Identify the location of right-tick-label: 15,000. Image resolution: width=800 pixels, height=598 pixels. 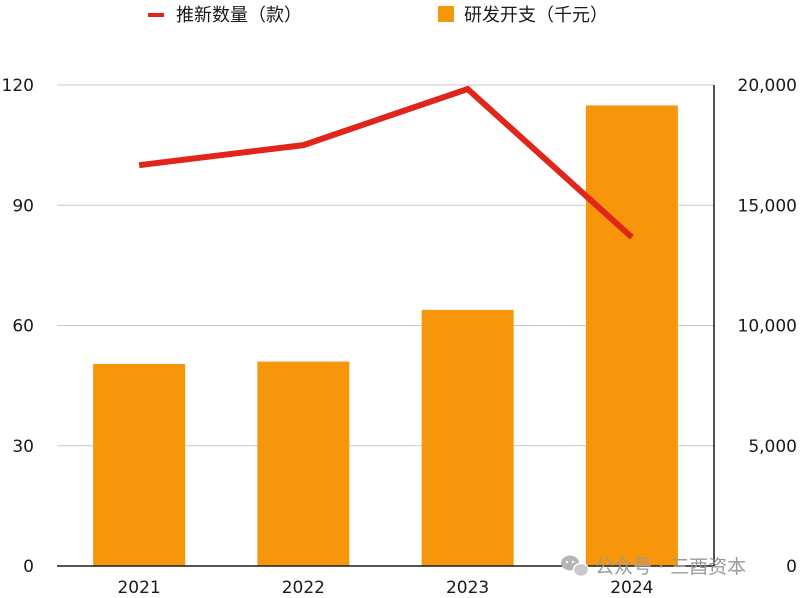
(767, 206).